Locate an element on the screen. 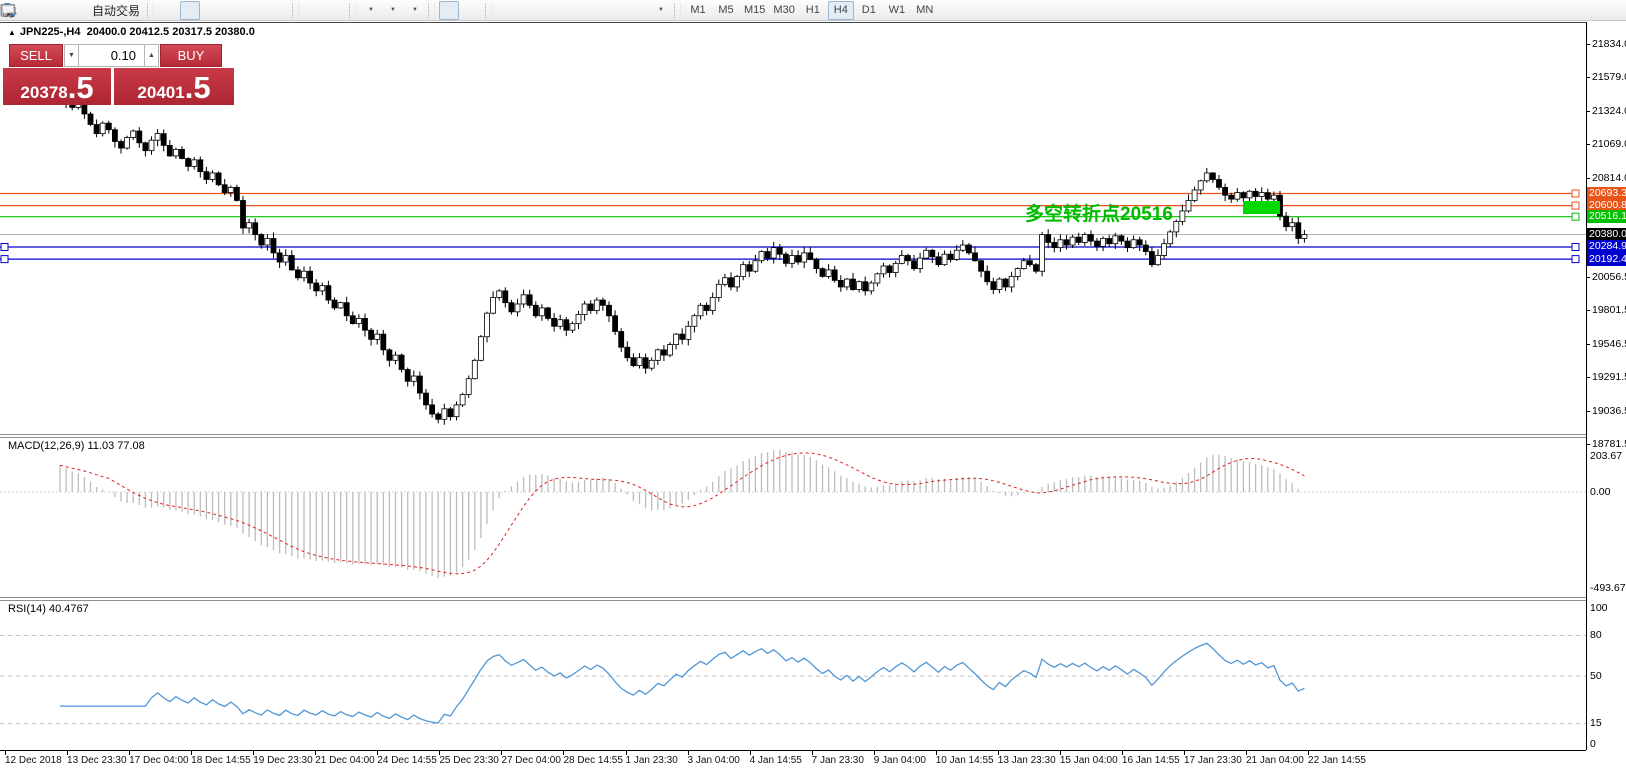 The image size is (1626, 769). zoom-out-button is located at coordinates (133, 10).